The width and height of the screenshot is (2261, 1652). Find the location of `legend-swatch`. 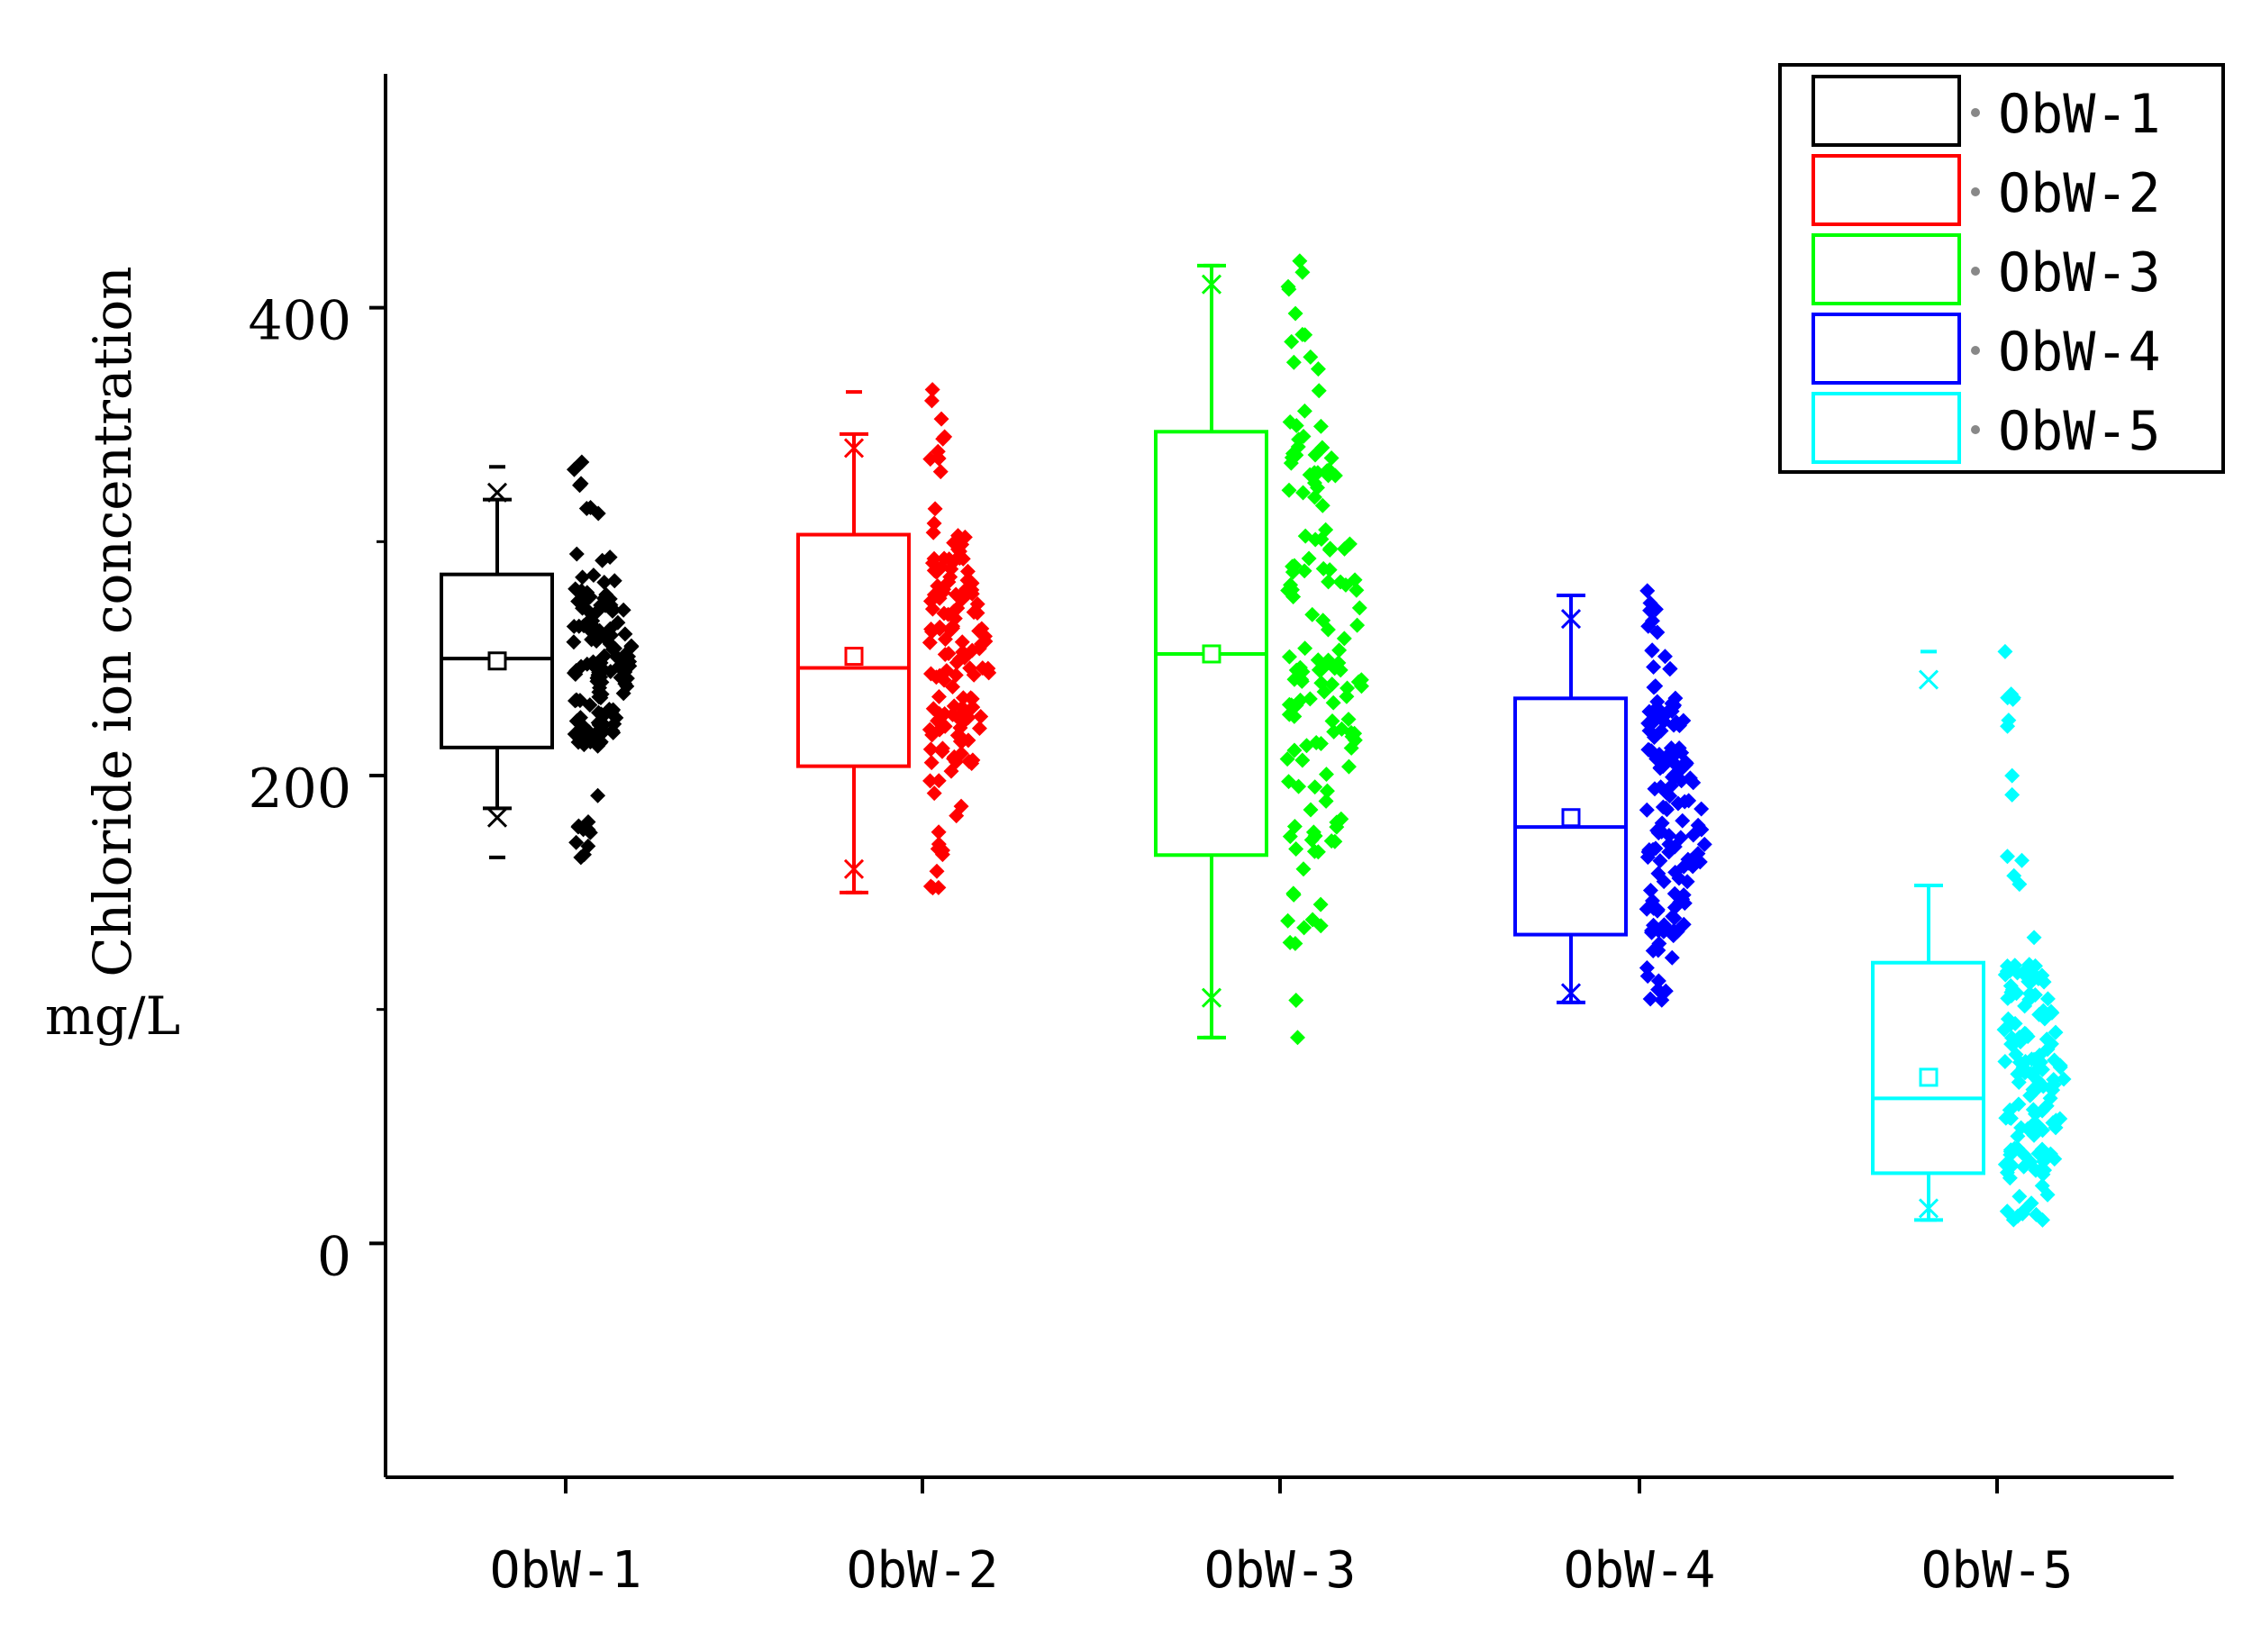

legend-swatch is located at coordinates (1886, 349).